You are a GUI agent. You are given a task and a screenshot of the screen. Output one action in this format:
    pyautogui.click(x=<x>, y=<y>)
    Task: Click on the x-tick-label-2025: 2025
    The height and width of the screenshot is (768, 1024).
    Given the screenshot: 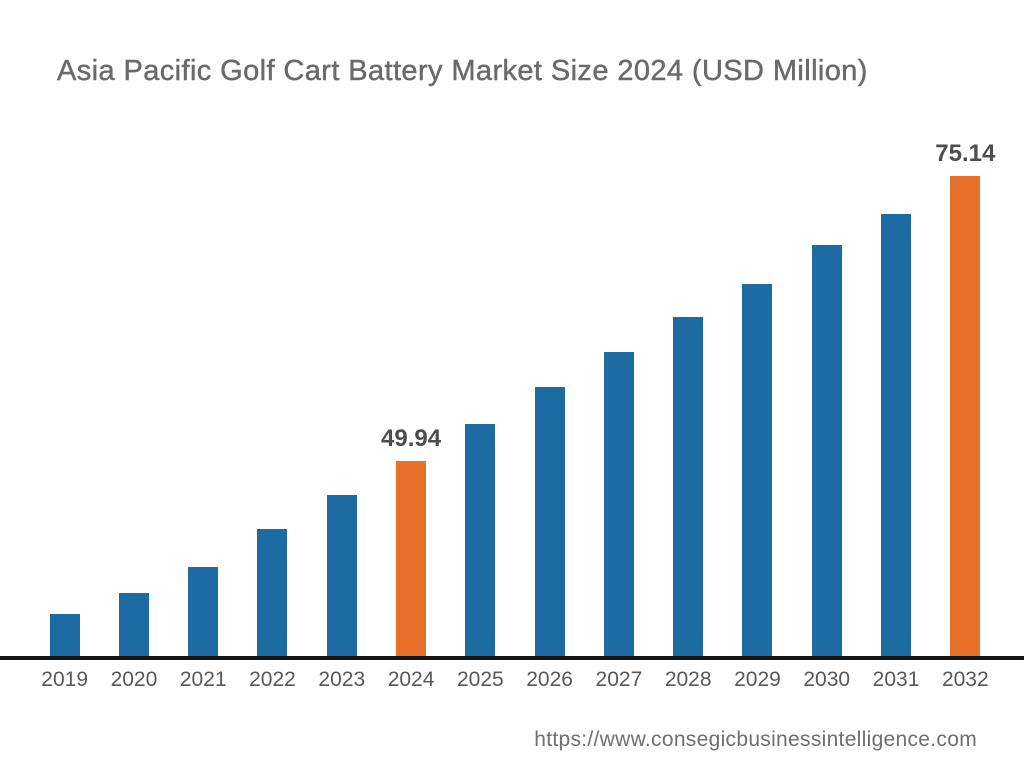 What is the action you would take?
    pyautogui.click(x=480, y=679)
    